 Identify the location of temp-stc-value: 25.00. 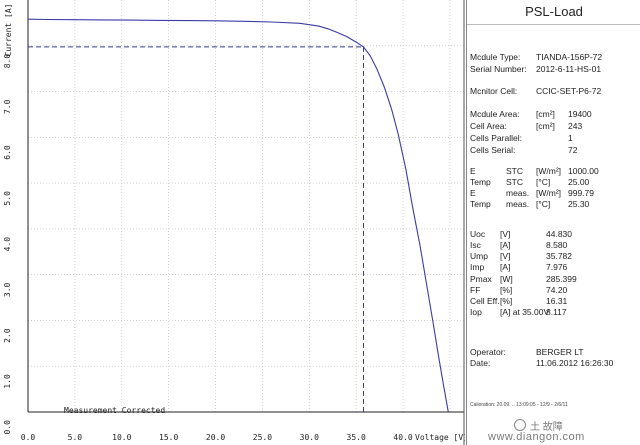
(579, 182).